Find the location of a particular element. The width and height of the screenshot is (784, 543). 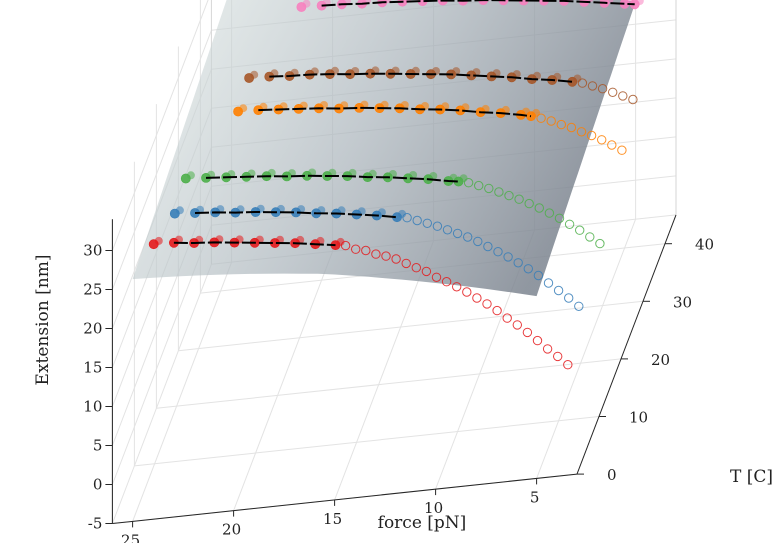

x-axis-line is located at coordinates (345, 498).